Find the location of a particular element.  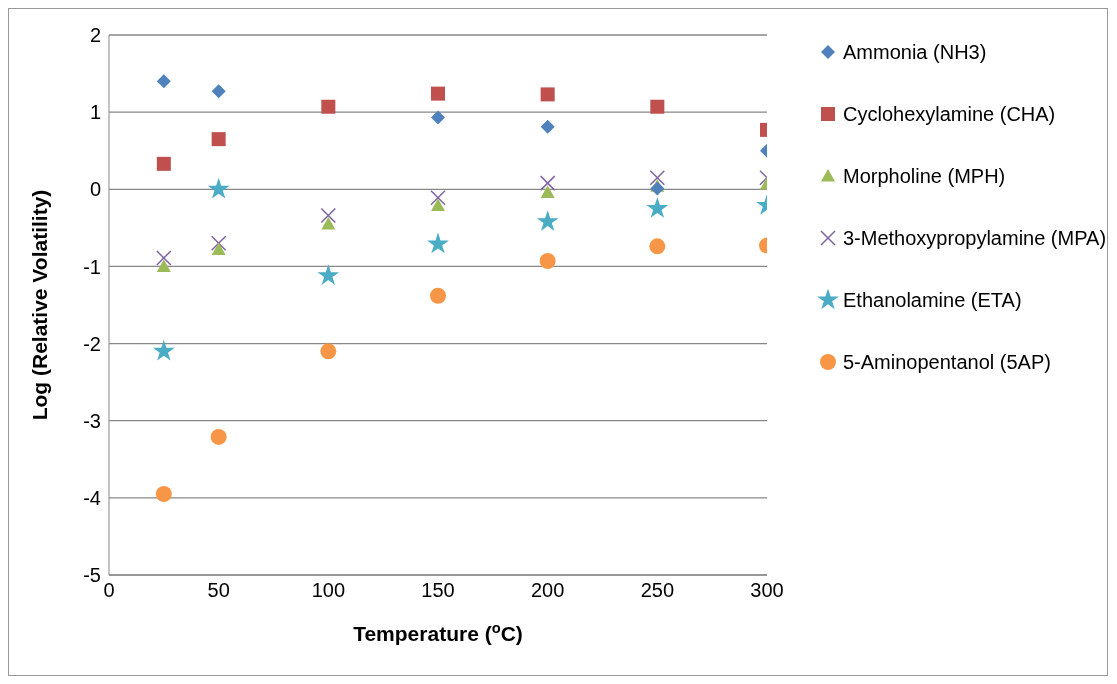

legend-label: Ethanolamine (ETA) is located at coordinates (932, 300).